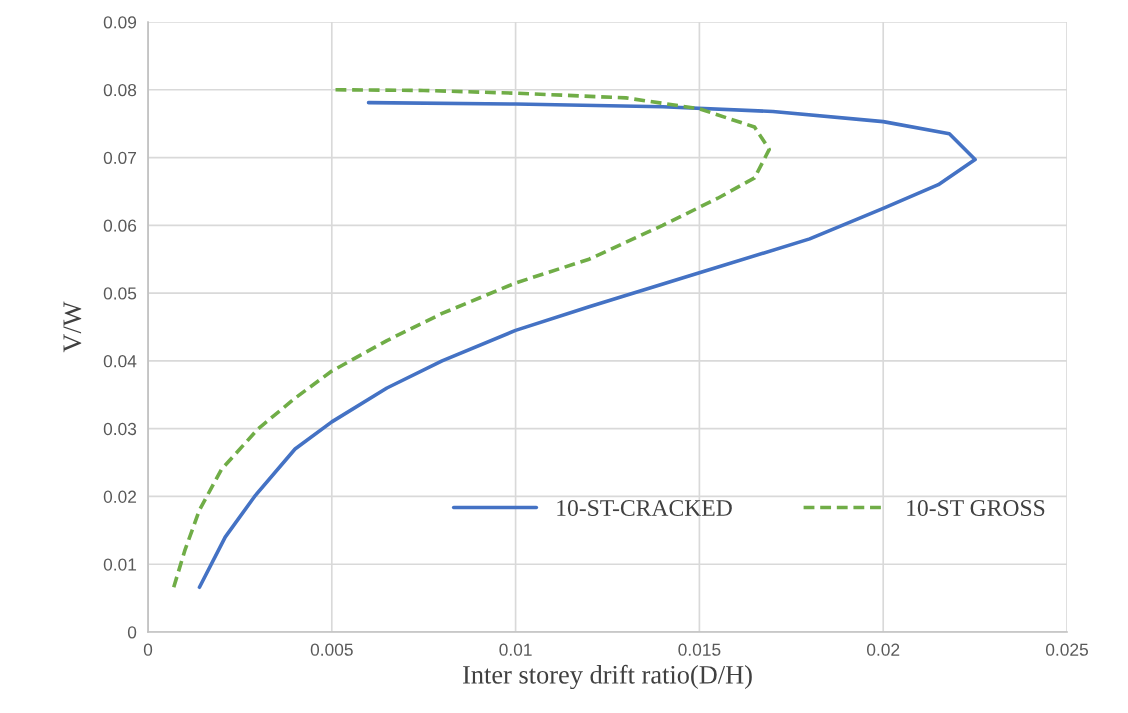  What do you see at coordinates (644, 508) in the screenshot?
I see `legend-label: 10-ST-CRACKED` at bounding box center [644, 508].